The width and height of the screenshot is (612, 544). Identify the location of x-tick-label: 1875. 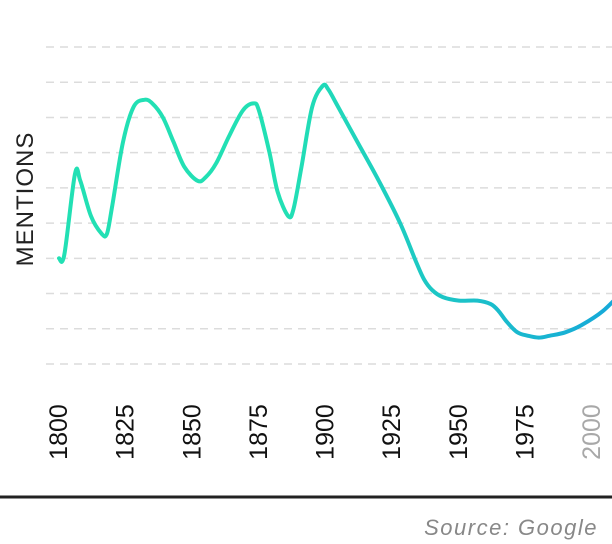
(259, 432).